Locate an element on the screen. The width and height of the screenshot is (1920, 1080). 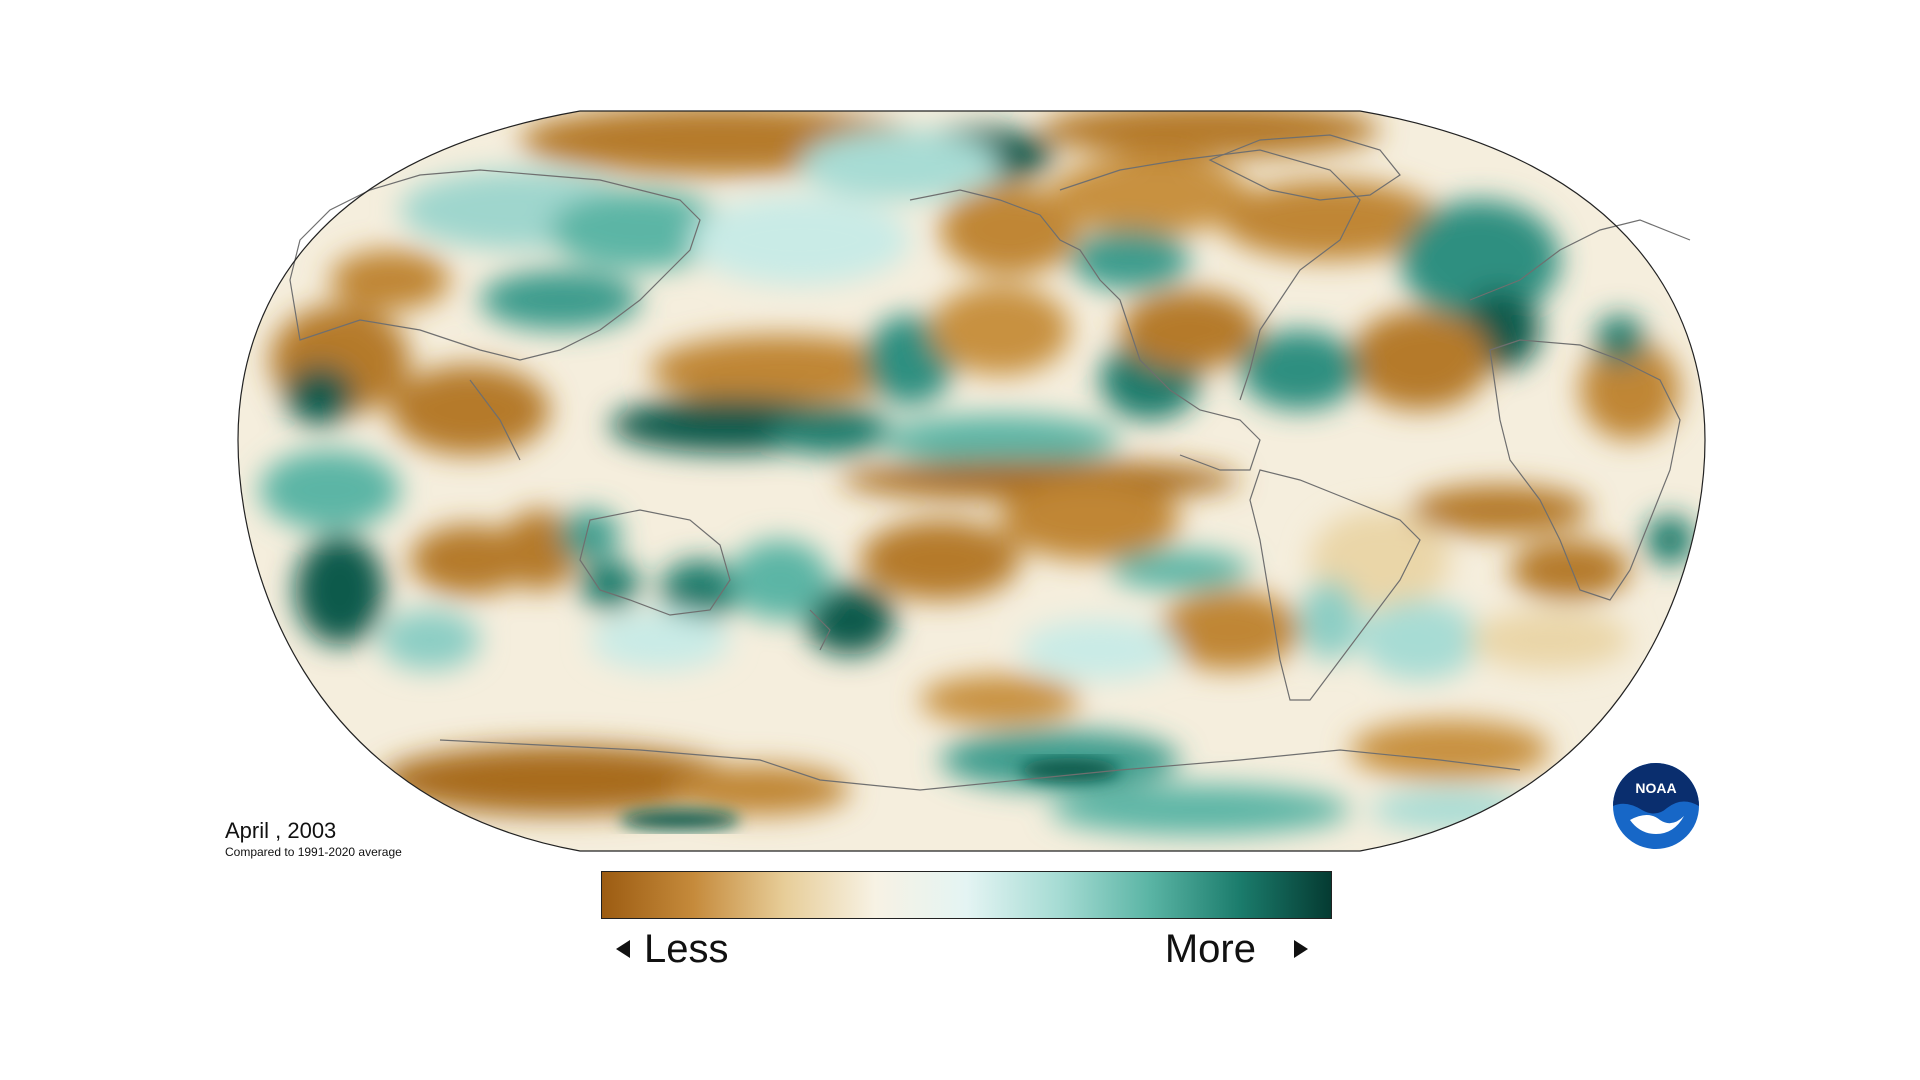
noaa-logo: NOAA is located at coordinates (1656, 806).